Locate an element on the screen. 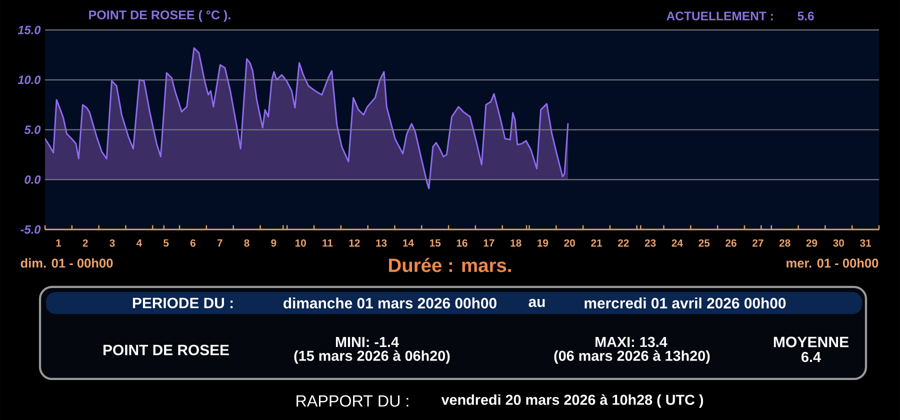  x-tick-label: 6 is located at coordinates (193, 243).